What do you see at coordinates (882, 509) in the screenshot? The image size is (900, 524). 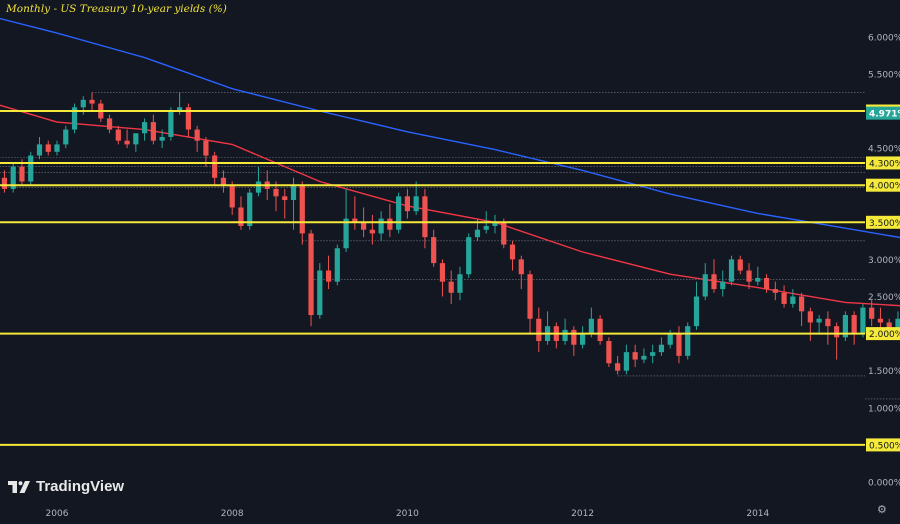 I see `gear-icon: ⚙` at bounding box center [882, 509].